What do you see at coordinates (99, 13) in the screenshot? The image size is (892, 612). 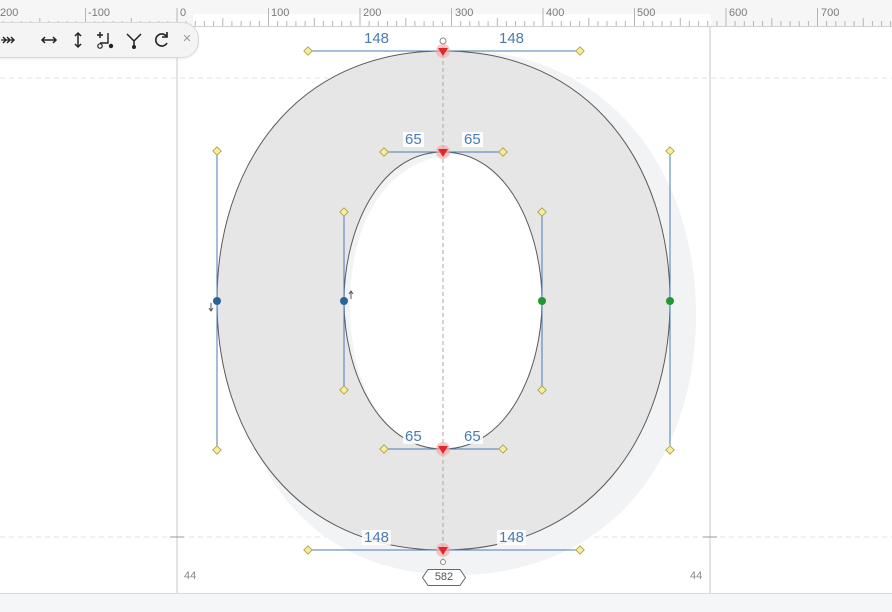 I see `ruler-label: -100` at bounding box center [99, 13].